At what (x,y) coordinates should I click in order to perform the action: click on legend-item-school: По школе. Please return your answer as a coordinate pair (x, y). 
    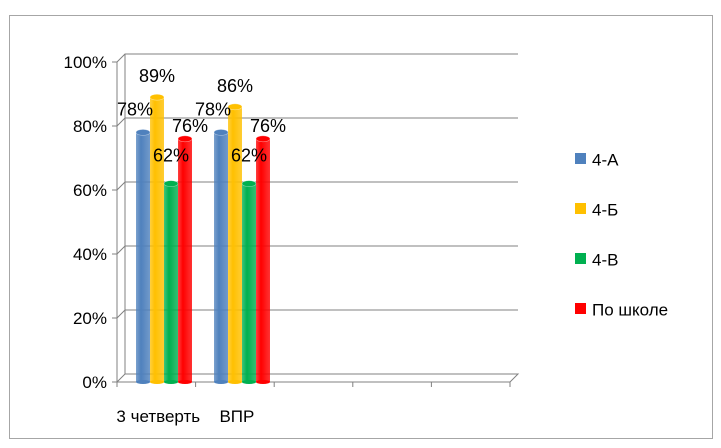
    Looking at the image, I should click on (621, 311).